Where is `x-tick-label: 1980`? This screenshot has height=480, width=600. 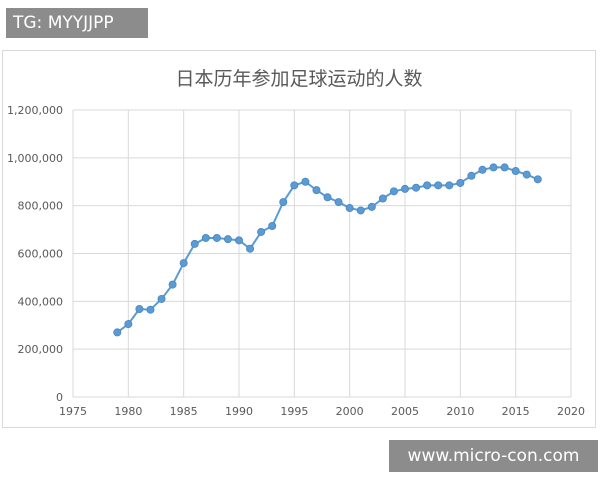 x-tick-label: 1980 is located at coordinates (128, 411).